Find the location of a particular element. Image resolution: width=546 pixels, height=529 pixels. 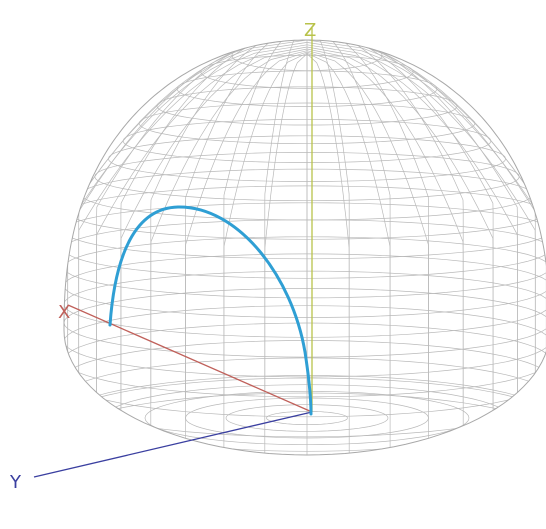

path-curve is located at coordinates (210, 310).